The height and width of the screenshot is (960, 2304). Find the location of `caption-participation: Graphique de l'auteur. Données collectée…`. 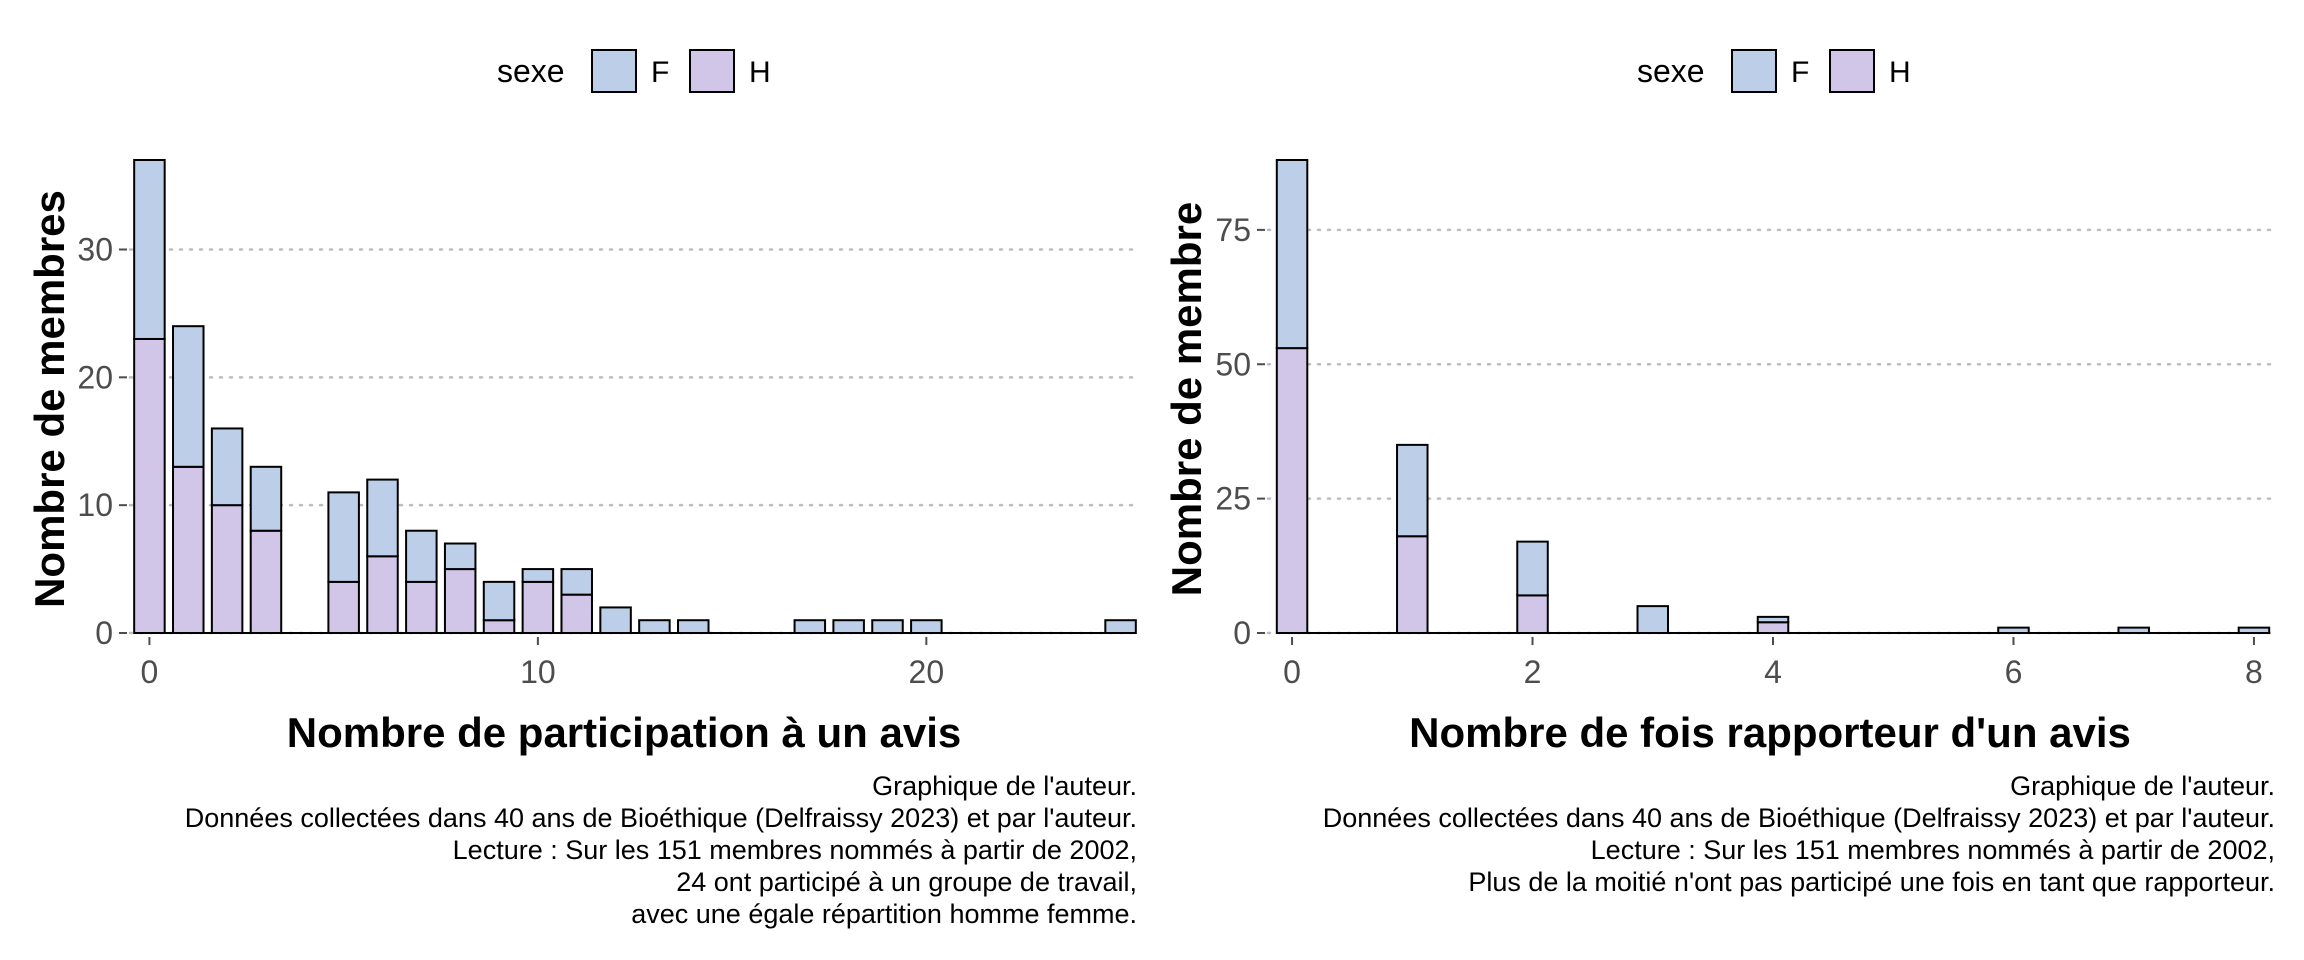

caption-participation: Graphique de l'auteur. Données collectée… is located at coordinates (661, 850).